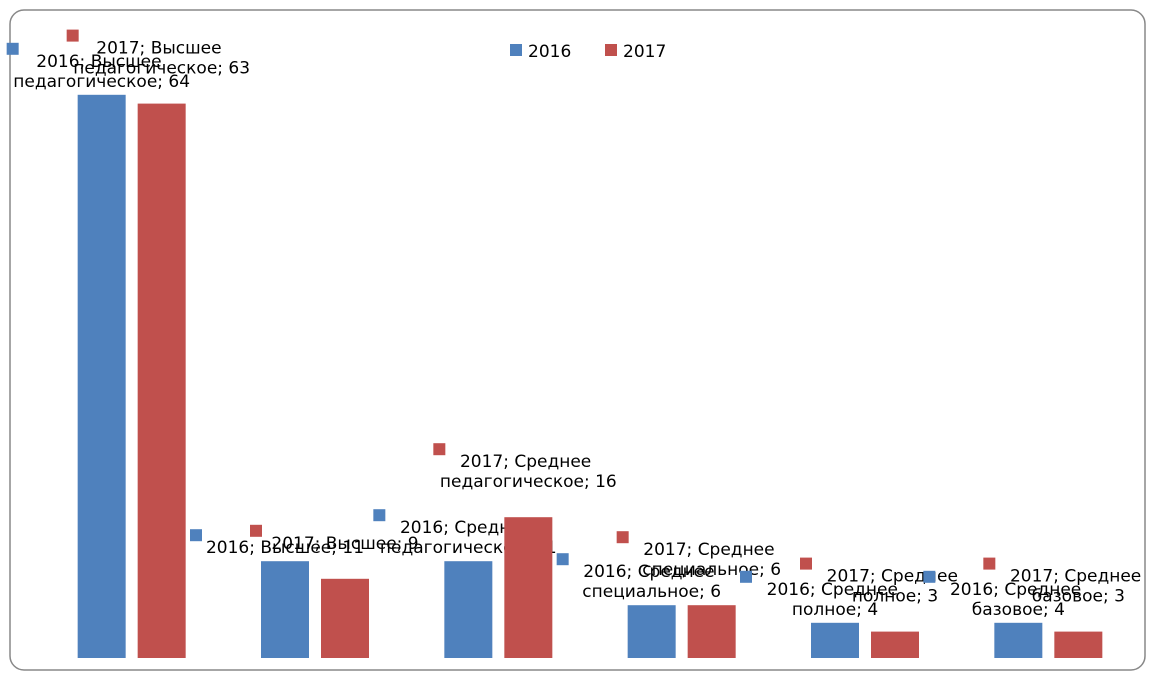  I want to click on label-line: педагогическое; 63, so click(161, 69).